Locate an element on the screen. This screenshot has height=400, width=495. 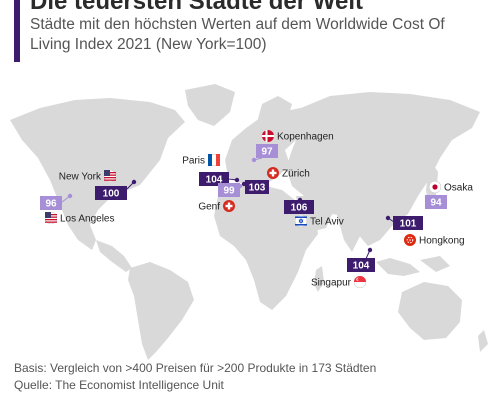
value-label: 100 is located at coordinates (111, 194).